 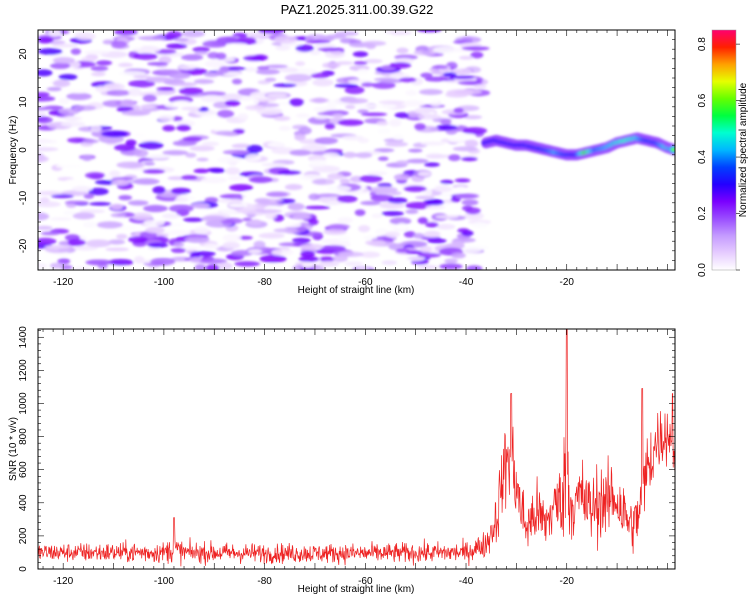 What do you see at coordinates (23, 150) in the screenshot?
I see `spectrogram-ytick-label: 0` at bounding box center [23, 150].